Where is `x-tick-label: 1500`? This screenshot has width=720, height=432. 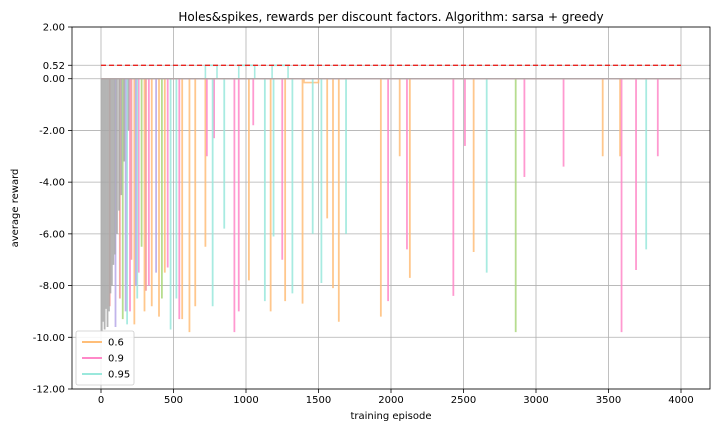
x-tick-label: 1500 is located at coordinates (318, 400).